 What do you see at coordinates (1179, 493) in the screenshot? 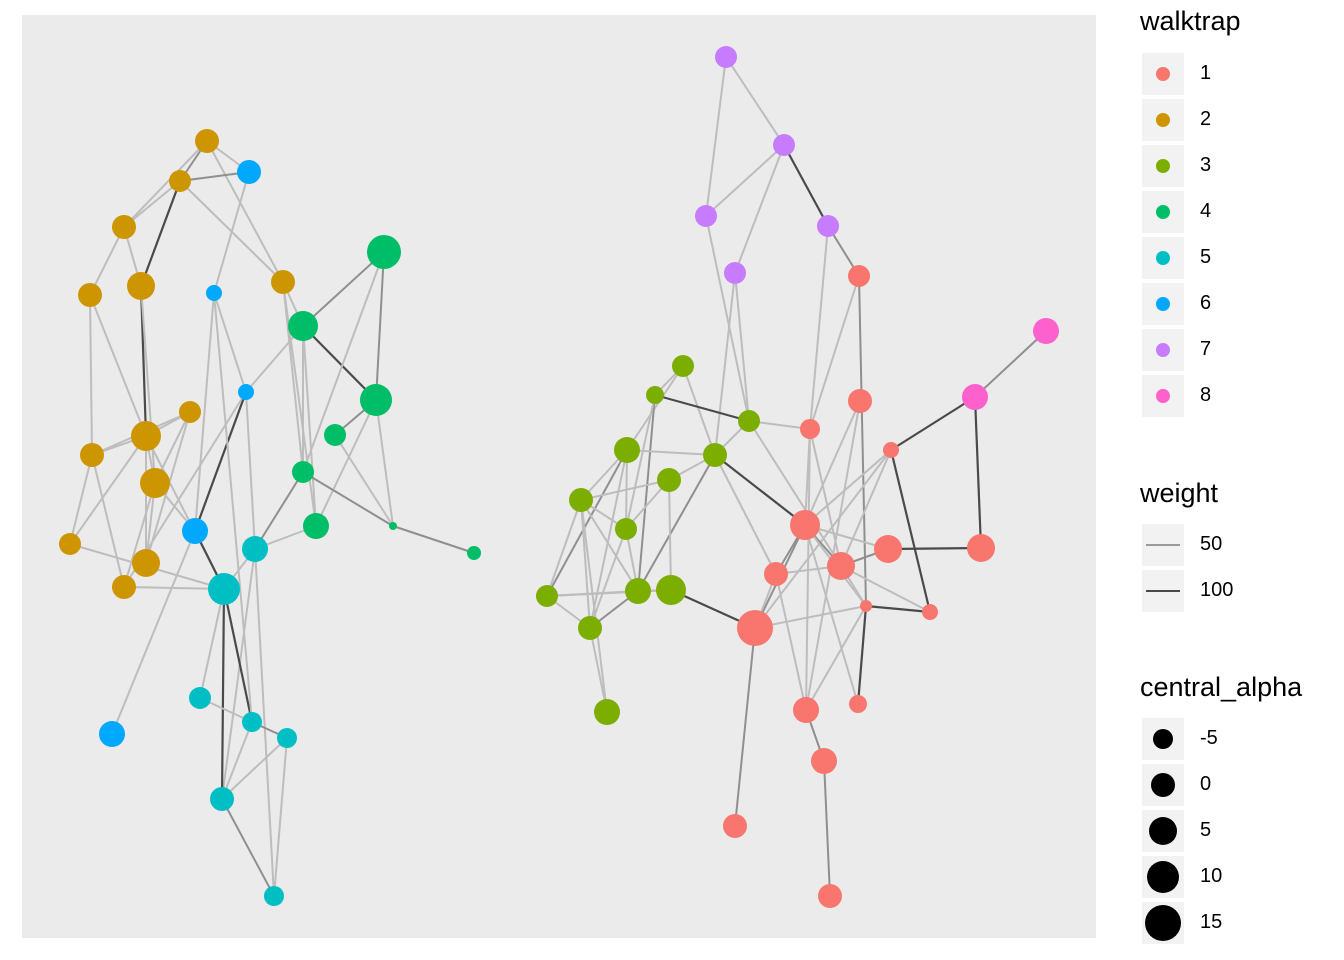
I see `weight-legend-title: weight` at bounding box center [1179, 493].